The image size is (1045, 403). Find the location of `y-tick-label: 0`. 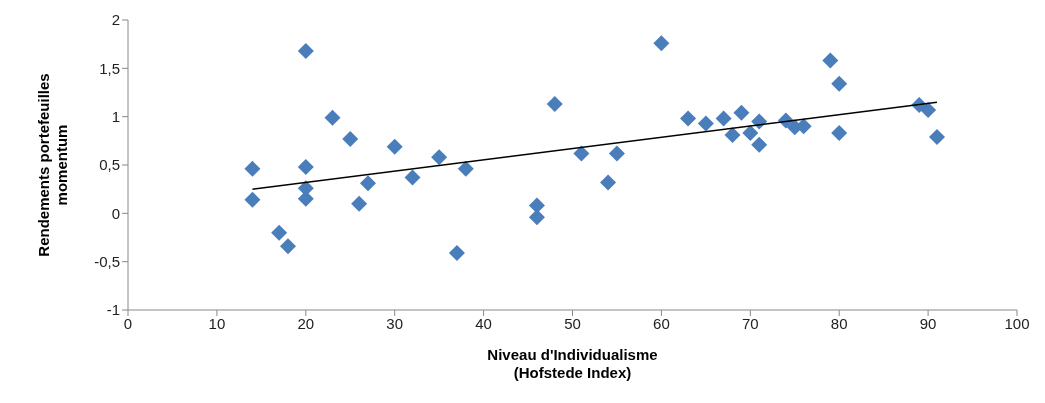

y-tick-label: 0 is located at coordinates (115, 213).